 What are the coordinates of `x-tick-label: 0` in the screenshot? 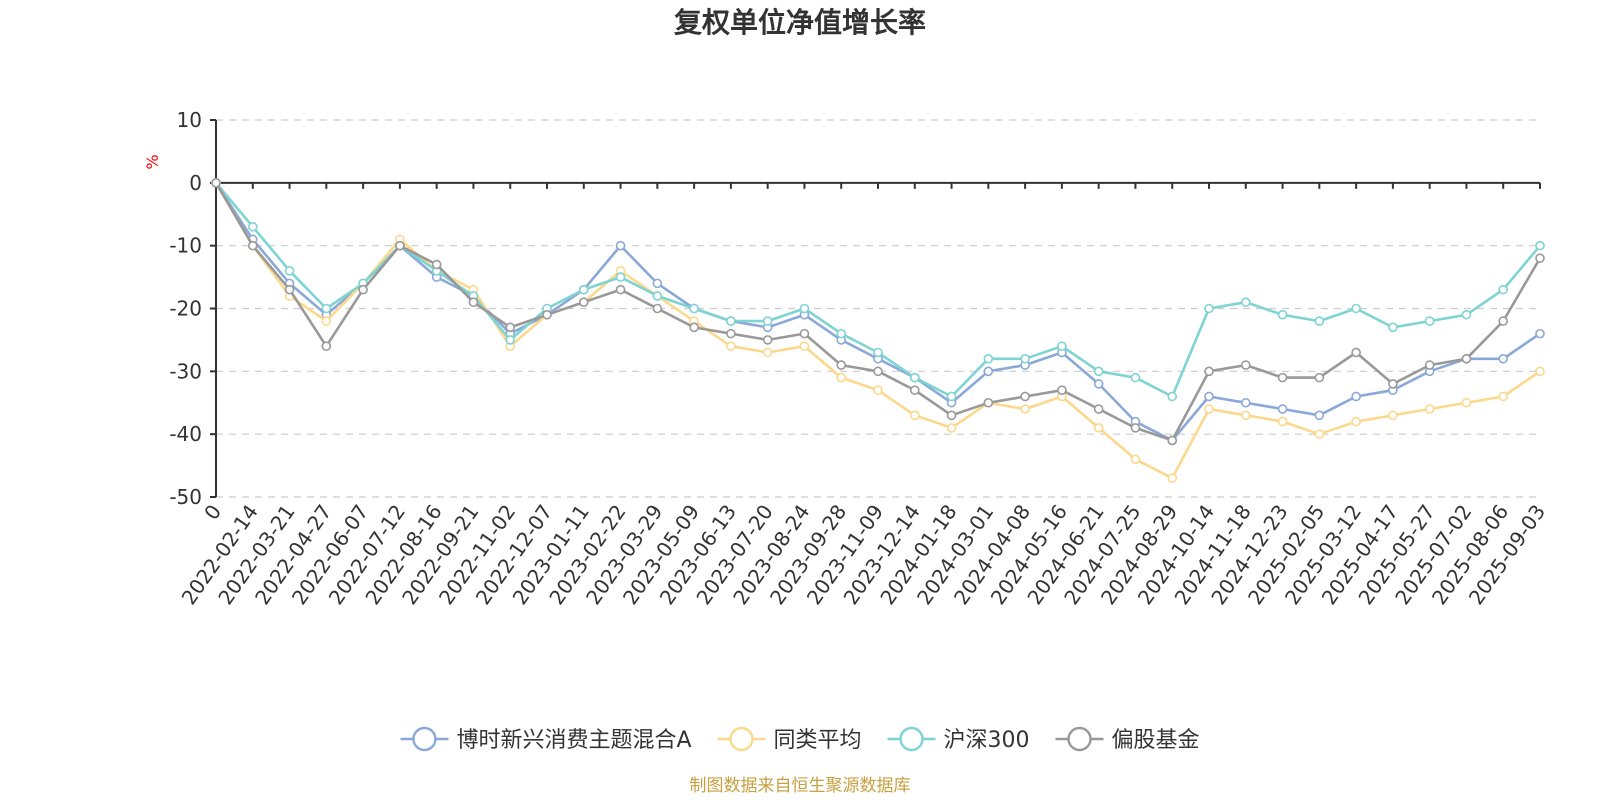 It's located at (212, 512).